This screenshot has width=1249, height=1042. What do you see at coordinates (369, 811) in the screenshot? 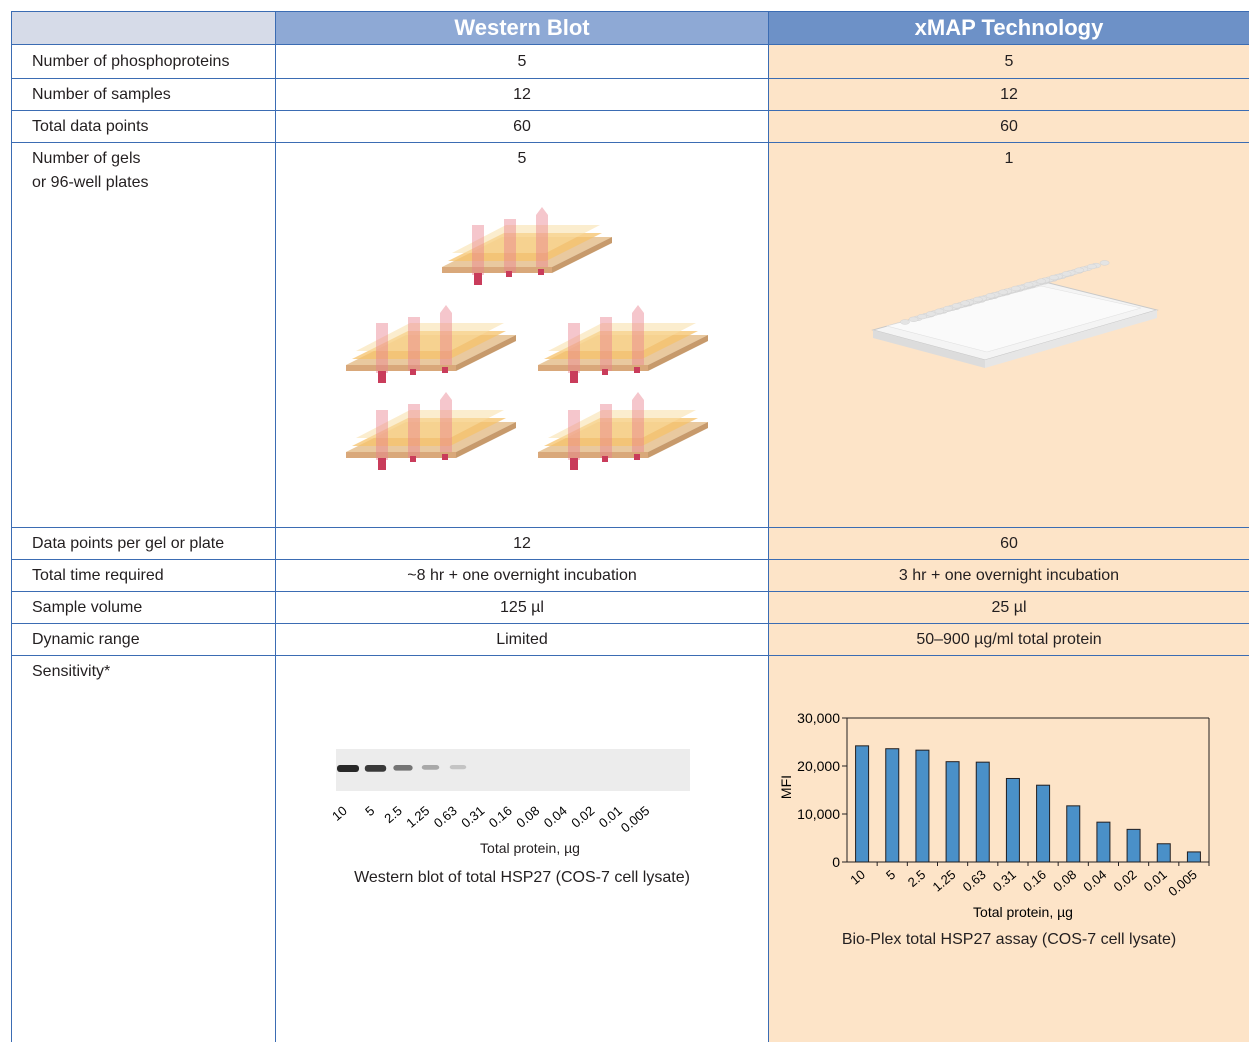
I see `blot-lane-label: 5` at bounding box center [369, 811].